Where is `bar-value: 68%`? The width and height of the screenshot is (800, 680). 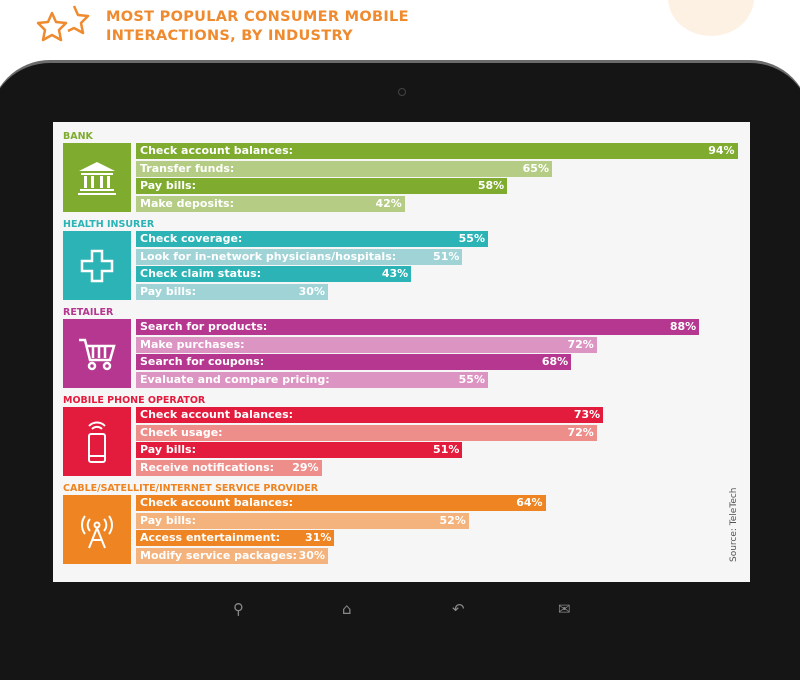 bar-value: 68% is located at coordinates (555, 362).